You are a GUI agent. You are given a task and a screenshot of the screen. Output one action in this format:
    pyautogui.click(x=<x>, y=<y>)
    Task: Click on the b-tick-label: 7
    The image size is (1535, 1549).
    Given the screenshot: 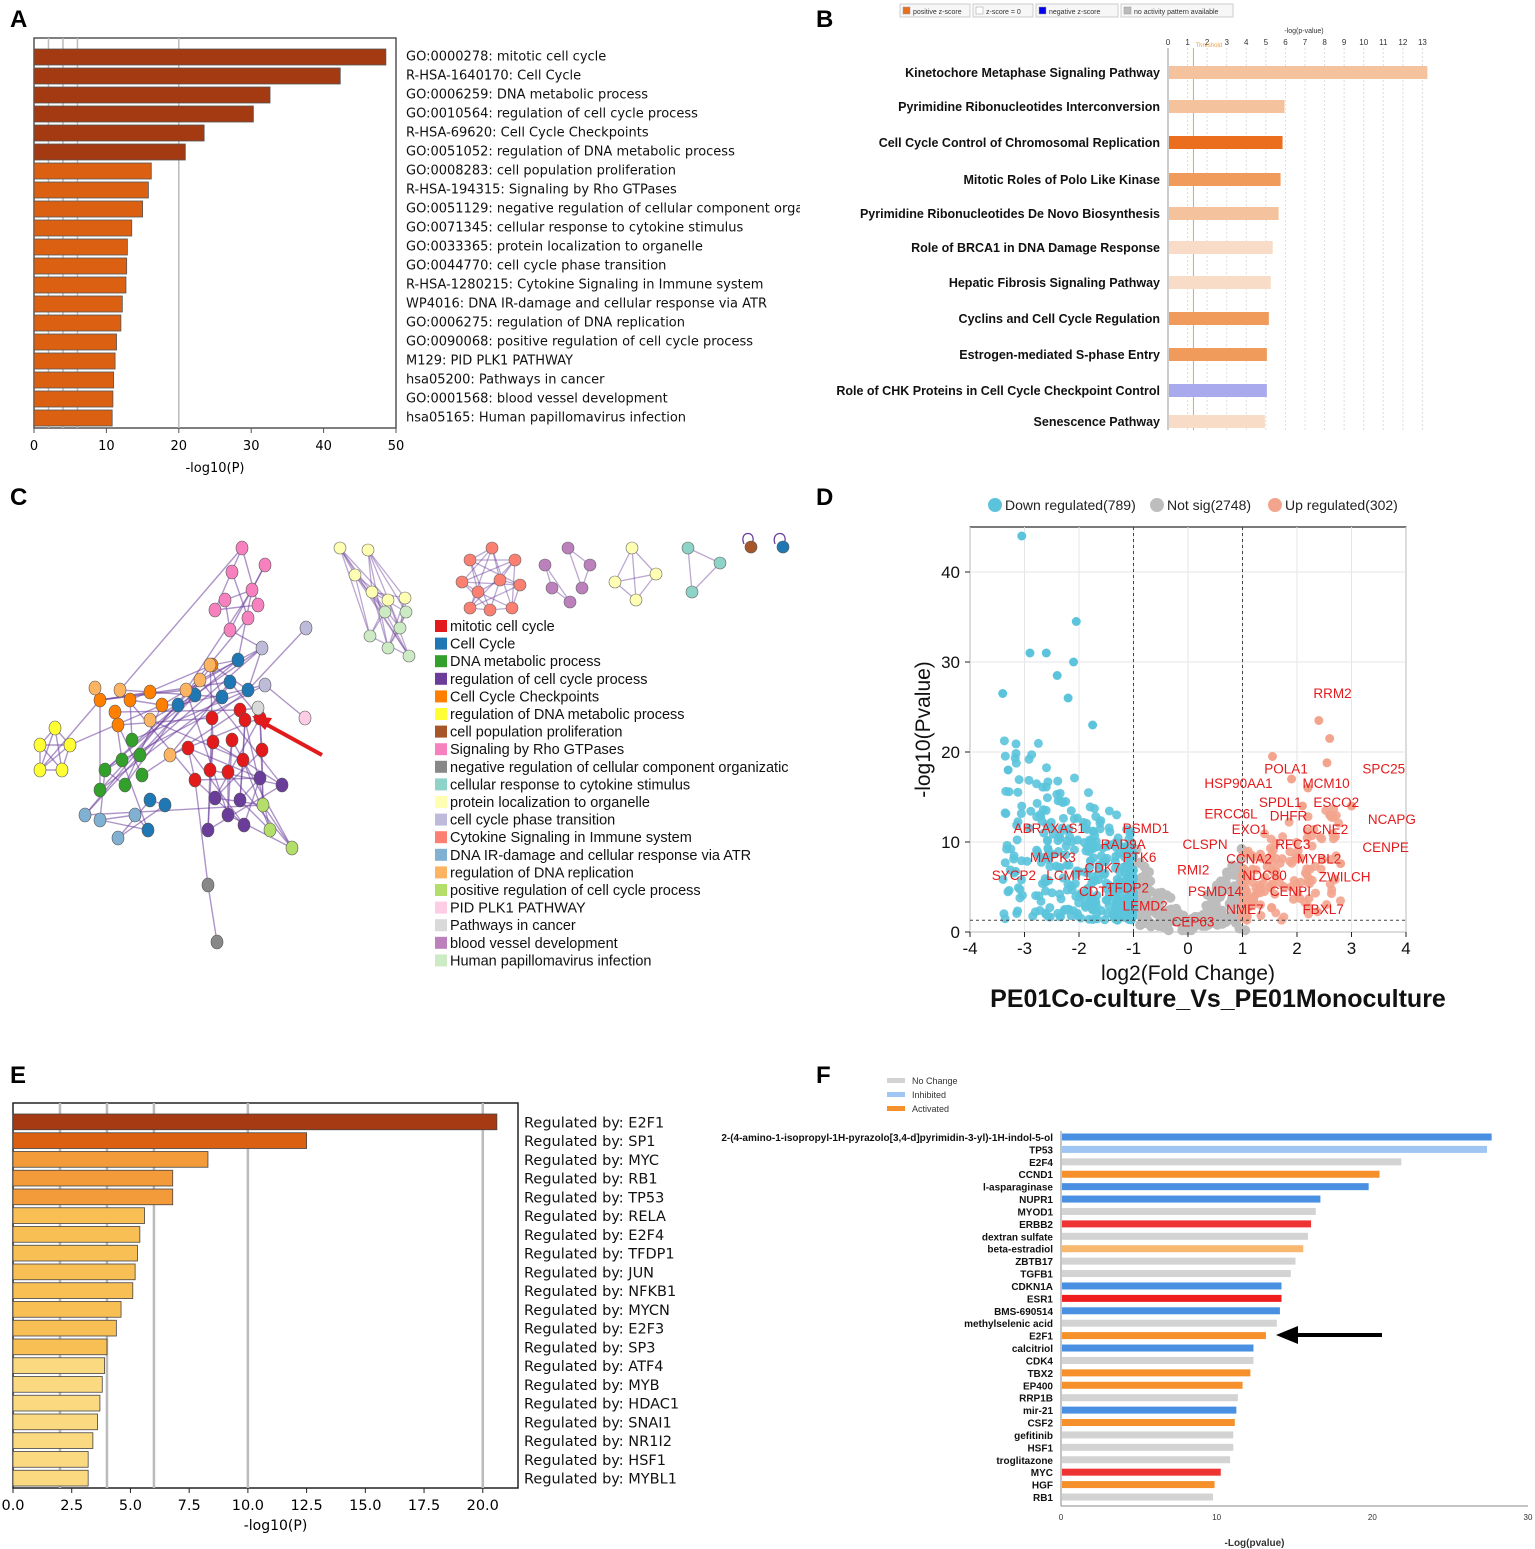 What is the action you would take?
    pyautogui.click(x=1305, y=42)
    